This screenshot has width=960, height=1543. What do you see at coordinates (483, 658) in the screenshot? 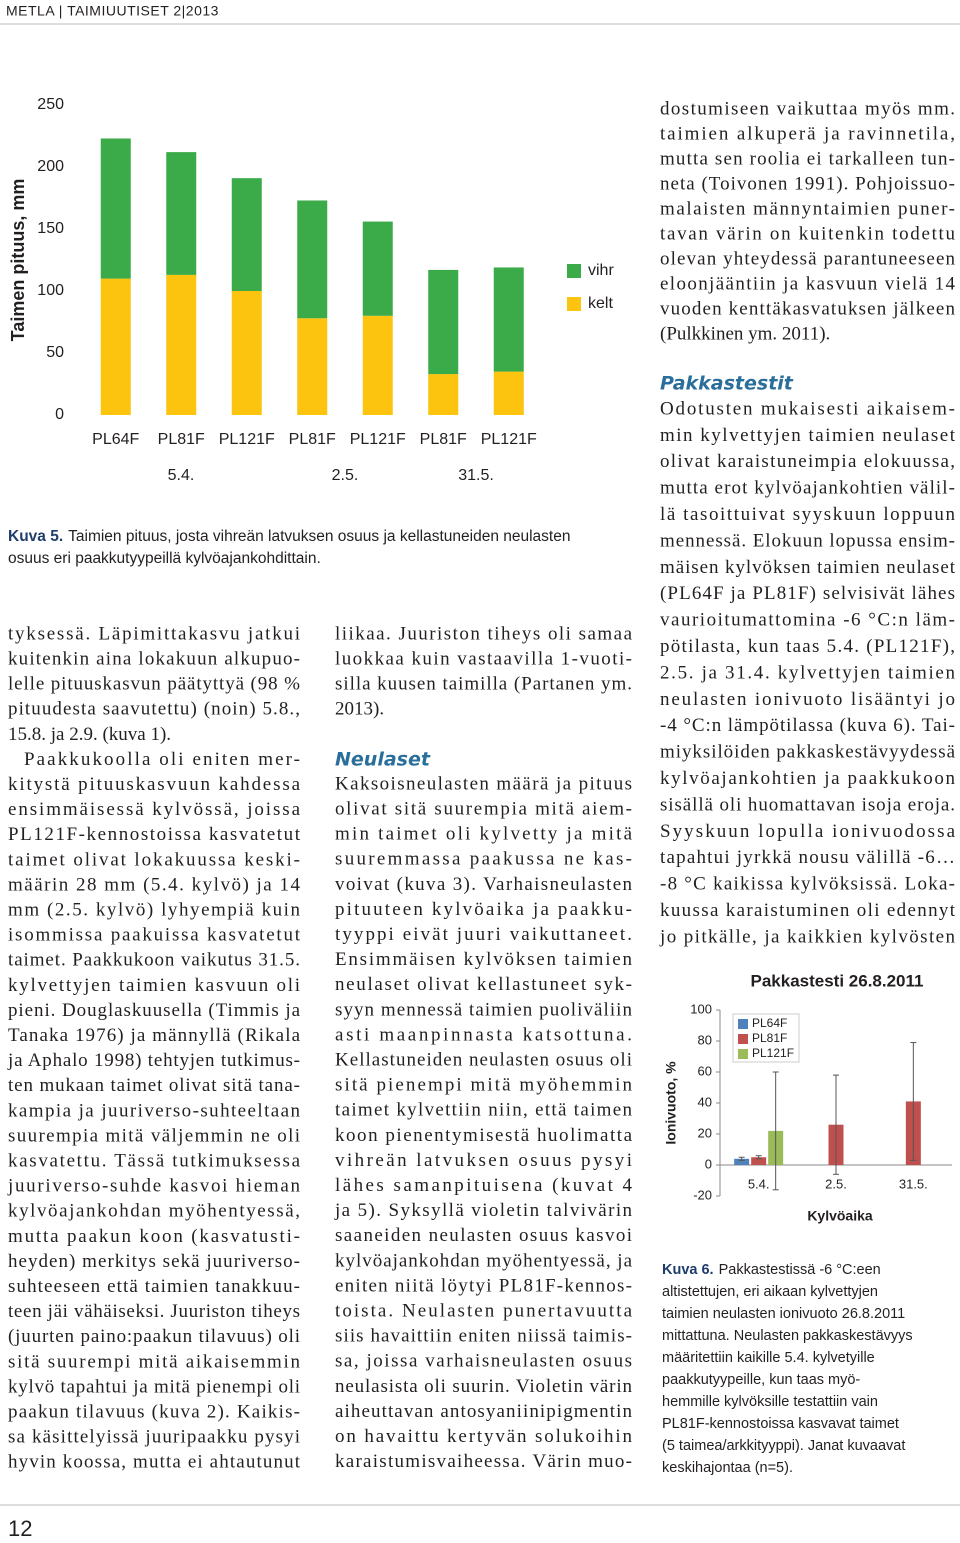
I see `body-line: luokkaa kuin vastaavilla 1-vuoti-` at bounding box center [483, 658].